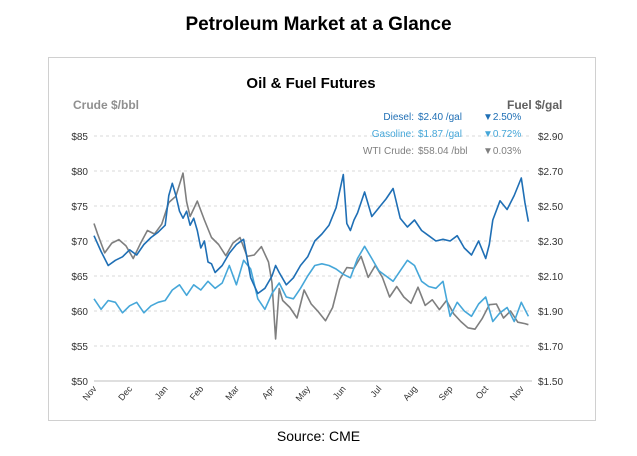 The image size is (637, 456). What do you see at coordinates (197, 393) in the screenshot?
I see `x-tick-label: Feb` at bounding box center [197, 393].